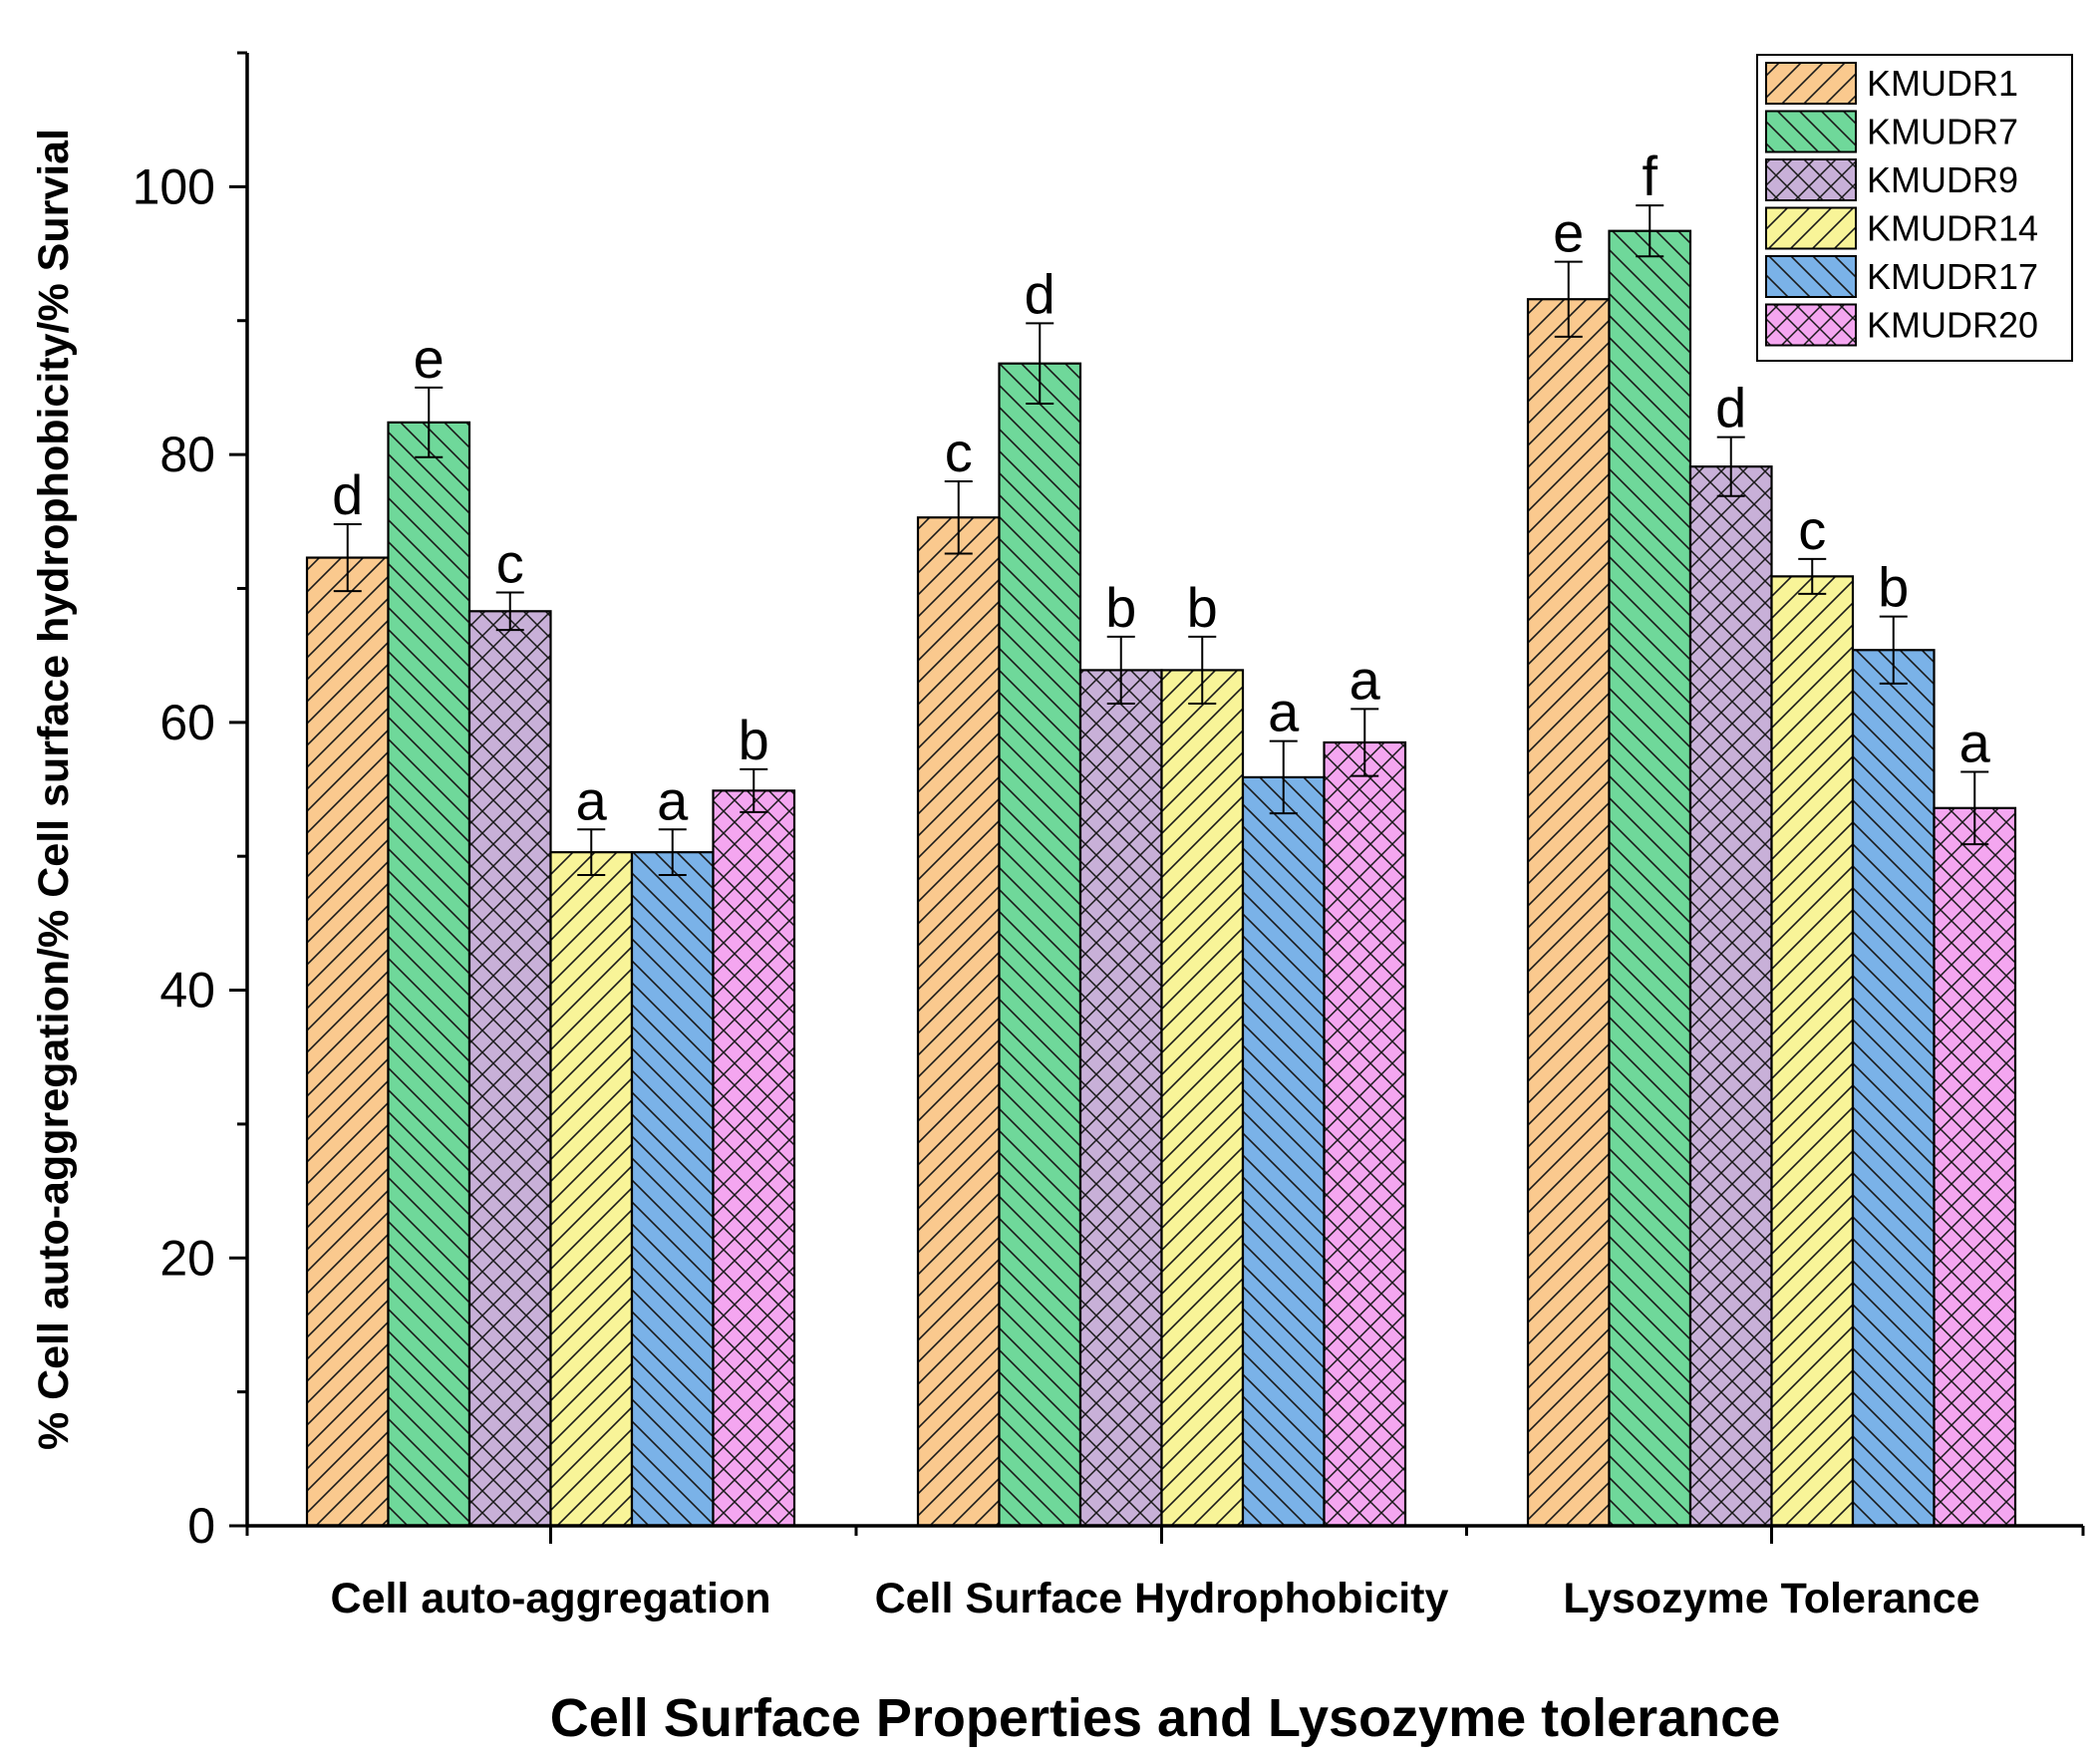  Describe the element at coordinates (1120, 607) in the screenshot. I see `sig-letter-kmudr9-2: b` at that location.